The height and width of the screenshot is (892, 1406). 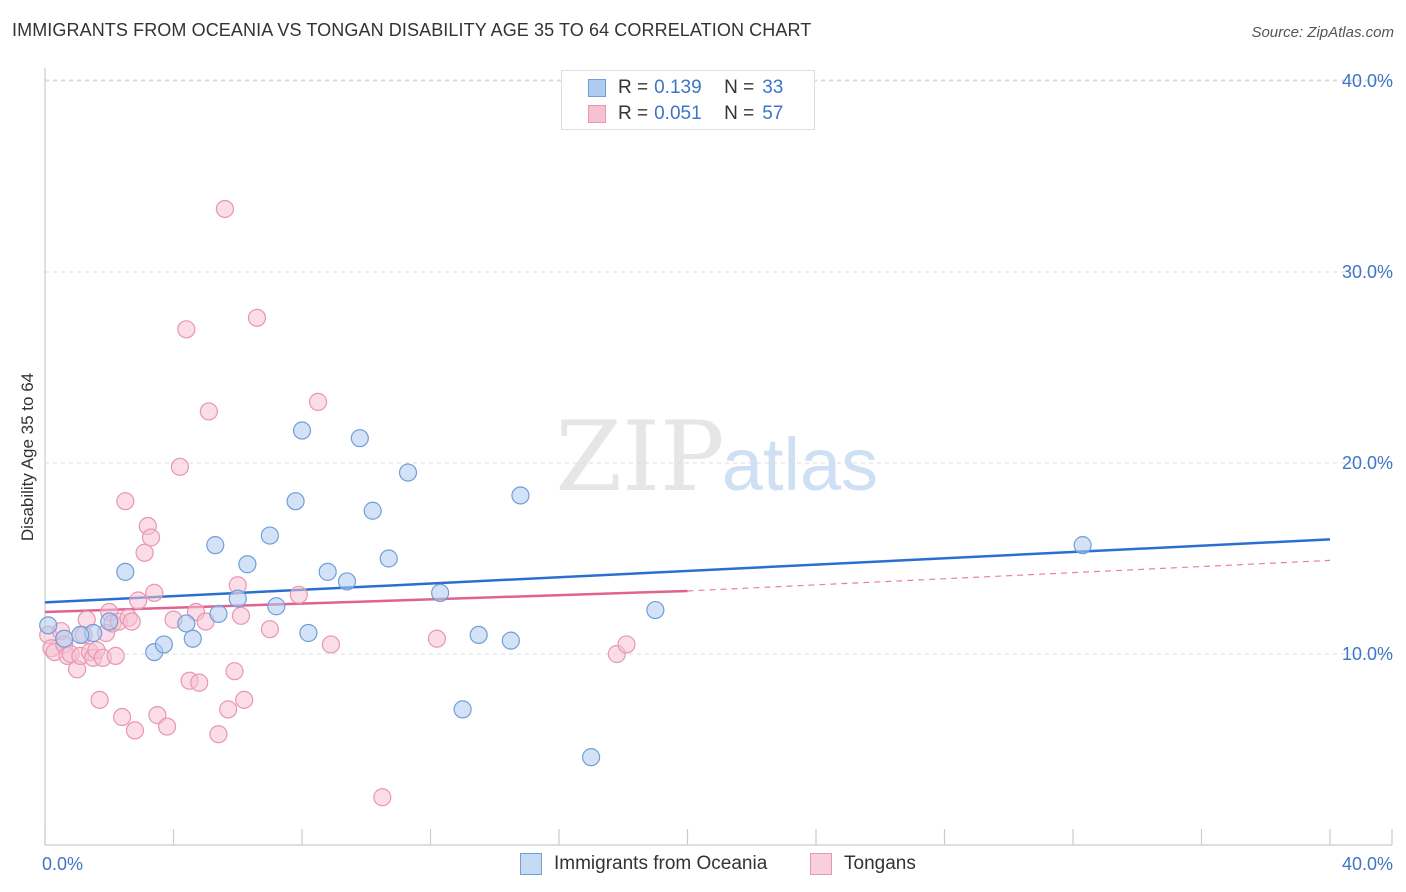 I want to click on tongan-swatch, so click(x=597, y=114).